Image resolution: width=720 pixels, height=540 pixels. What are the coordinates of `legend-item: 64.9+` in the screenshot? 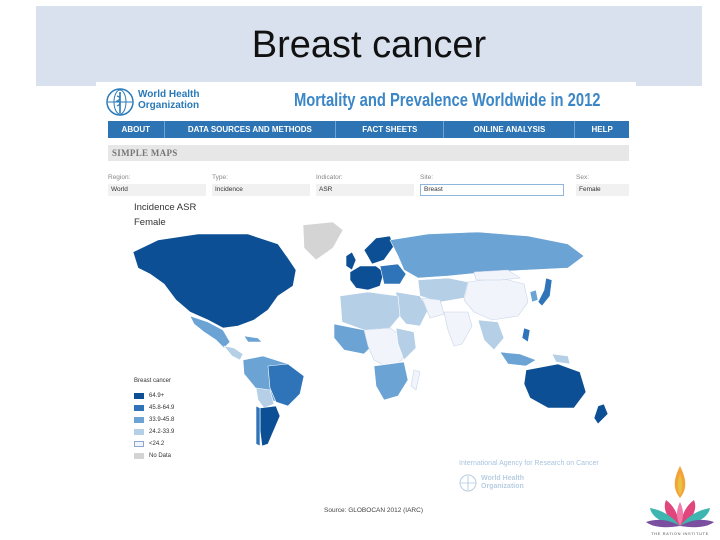 It's located at (154, 396).